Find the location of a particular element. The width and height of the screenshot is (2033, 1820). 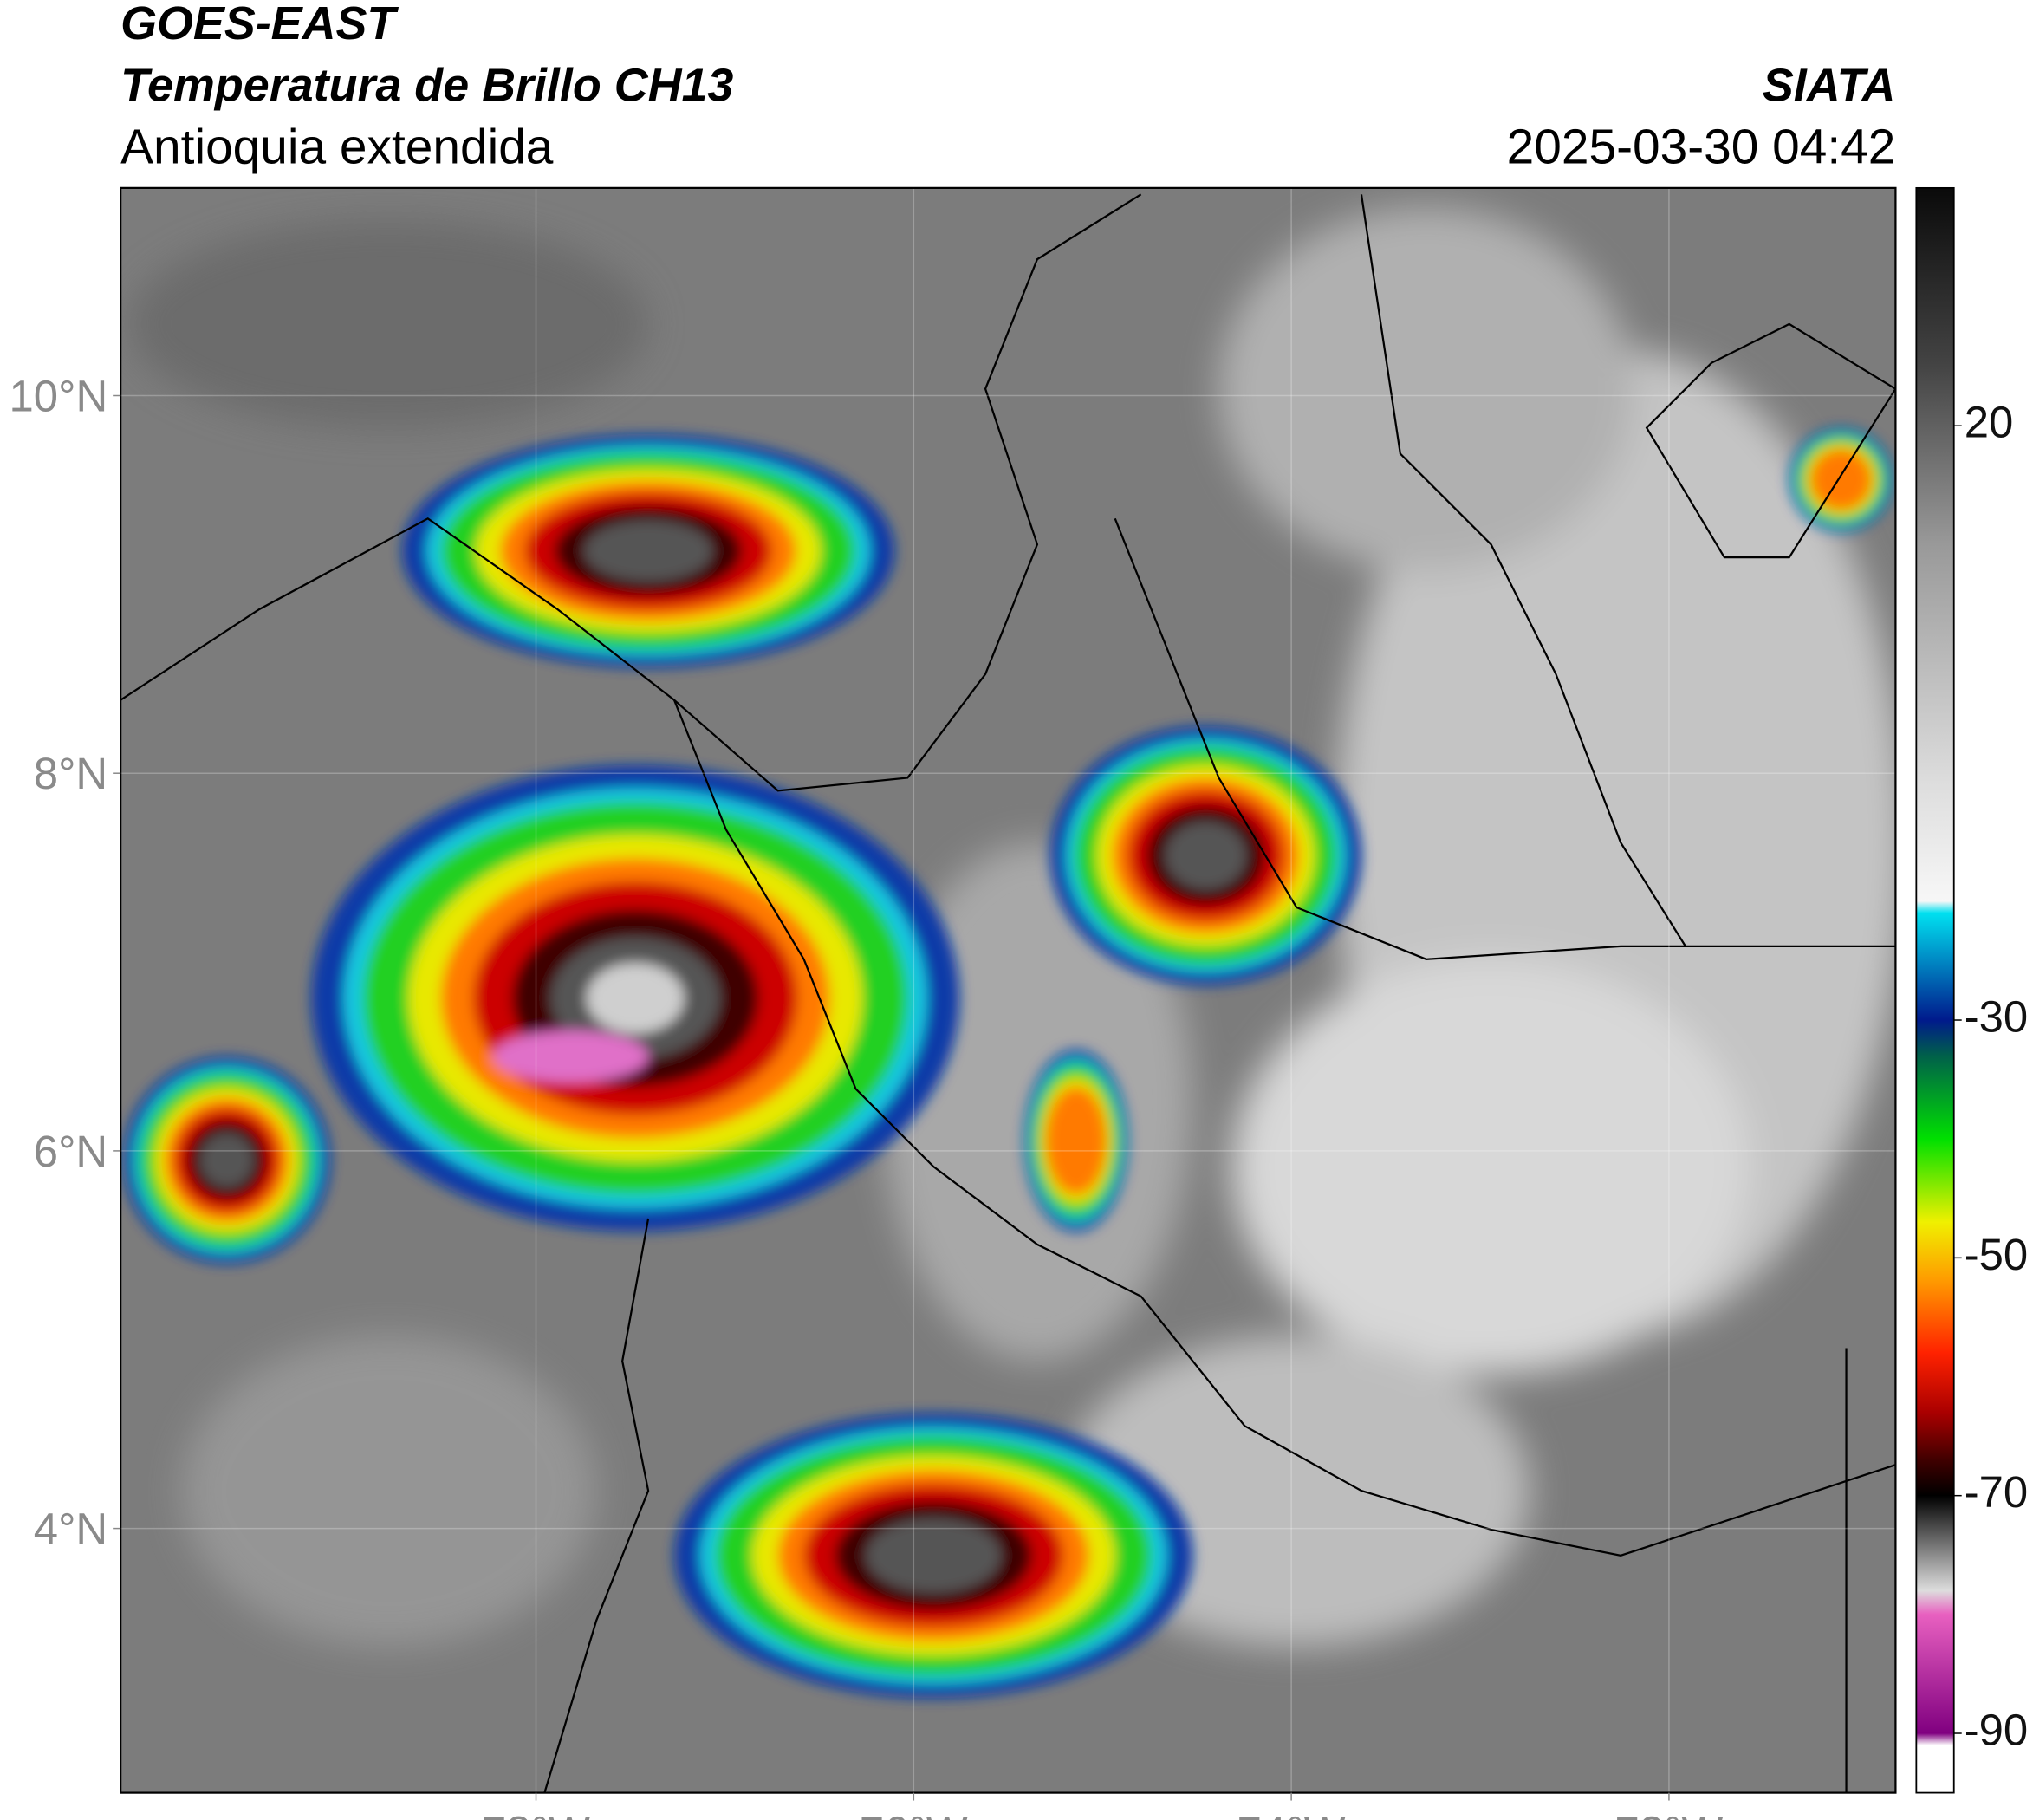

colorbar-tick-label: -50 is located at coordinates (1997, 1254).